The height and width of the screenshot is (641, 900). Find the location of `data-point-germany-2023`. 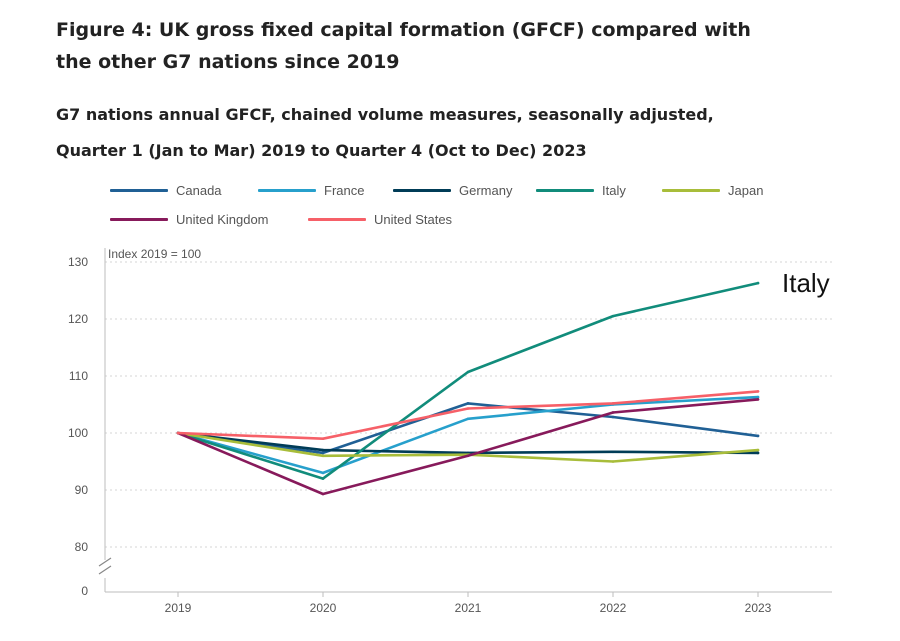

data-point-germany-2023 is located at coordinates (758, 453).